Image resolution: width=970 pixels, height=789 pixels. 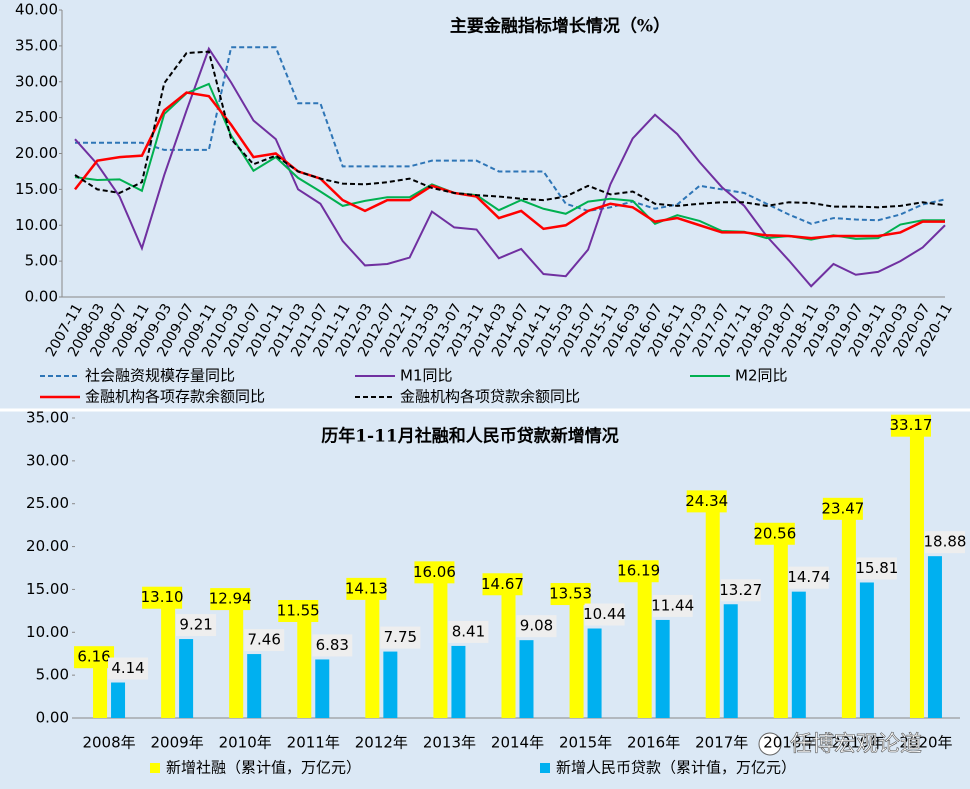 I want to click on value-label: 24.34, so click(x=706, y=501).